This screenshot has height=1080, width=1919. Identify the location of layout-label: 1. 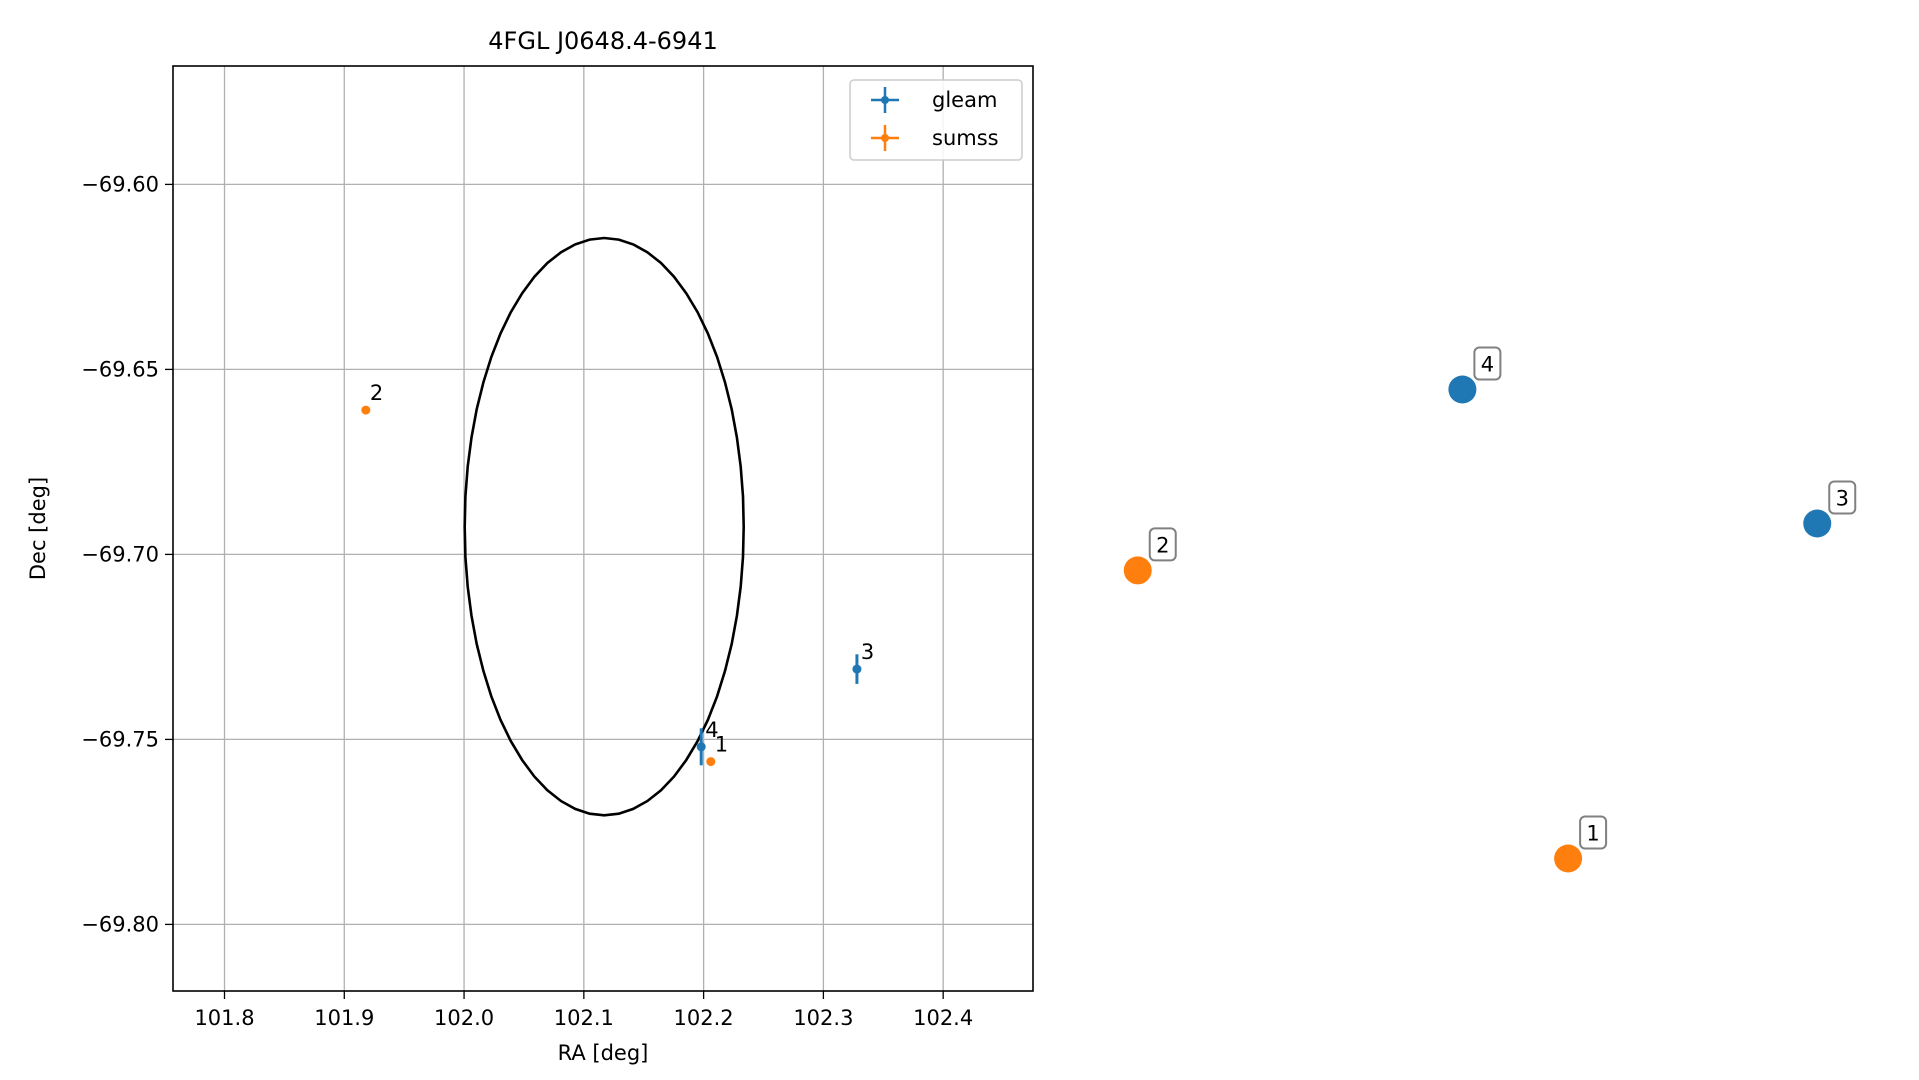
(1592, 834).